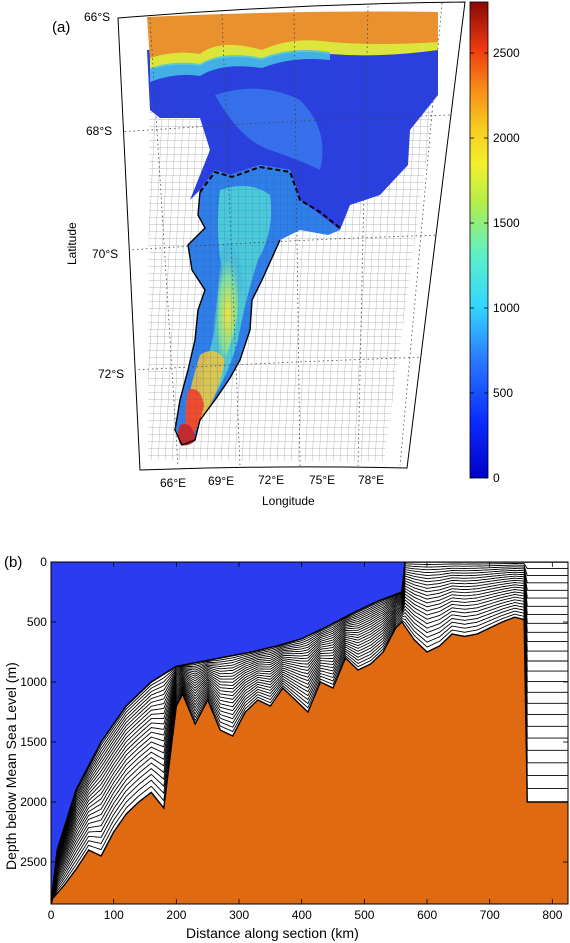  What do you see at coordinates (43, 562) in the screenshot?
I see `y-tick-label: 0` at bounding box center [43, 562].